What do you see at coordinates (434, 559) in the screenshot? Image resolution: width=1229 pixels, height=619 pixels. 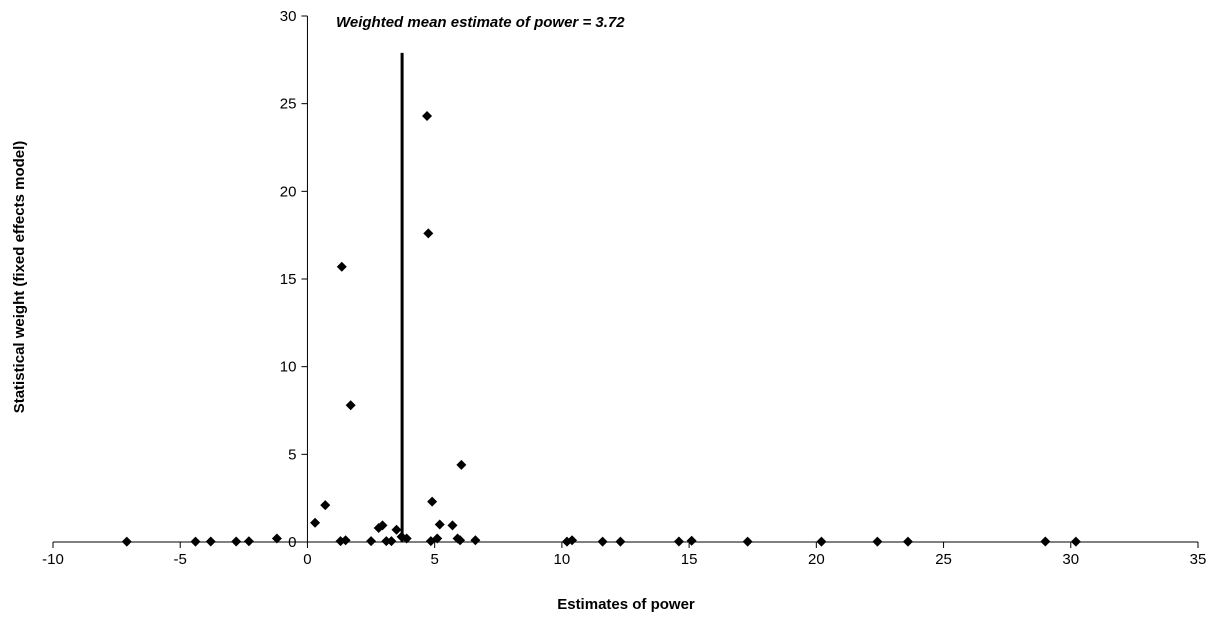 I see `x-tick-label: 5` at bounding box center [434, 559].